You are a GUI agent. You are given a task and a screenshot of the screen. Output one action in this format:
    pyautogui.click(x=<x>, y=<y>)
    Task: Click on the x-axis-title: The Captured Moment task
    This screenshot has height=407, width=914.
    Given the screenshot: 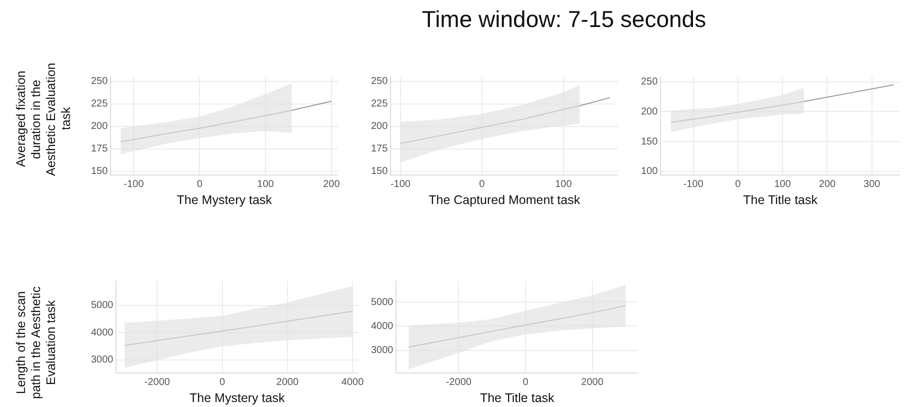 What is the action you would take?
    pyautogui.click(x=504, y=199)
    